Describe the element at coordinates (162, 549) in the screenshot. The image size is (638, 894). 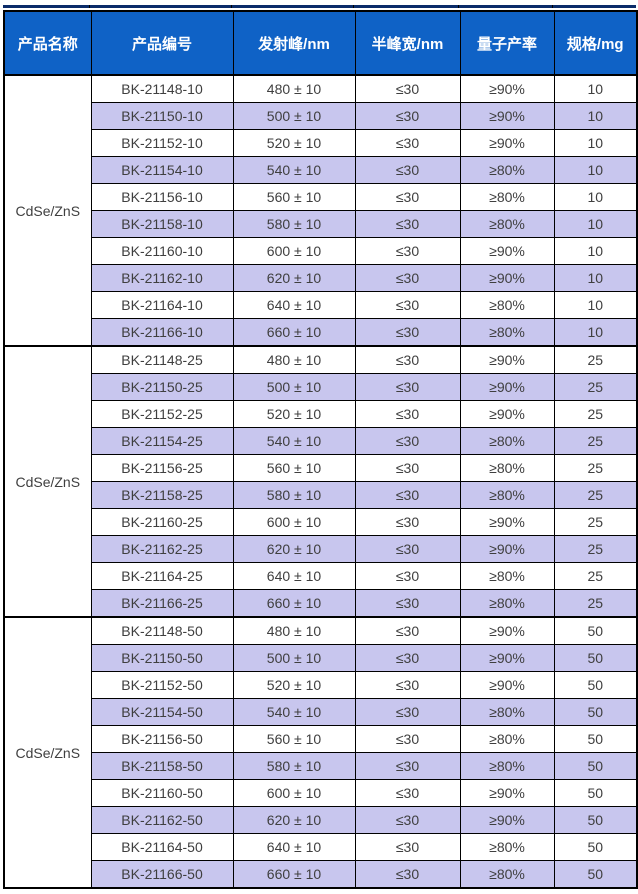
I see `product-code-cell: BK-21162-25` at that location.